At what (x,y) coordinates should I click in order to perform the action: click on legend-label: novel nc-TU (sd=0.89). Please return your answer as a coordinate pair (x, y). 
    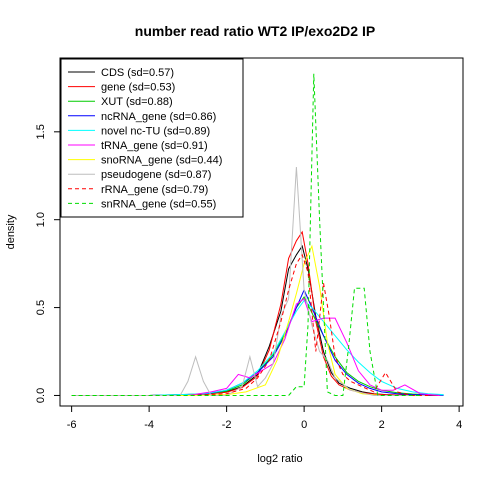
    Looking at the image, I should click on (155, 131).